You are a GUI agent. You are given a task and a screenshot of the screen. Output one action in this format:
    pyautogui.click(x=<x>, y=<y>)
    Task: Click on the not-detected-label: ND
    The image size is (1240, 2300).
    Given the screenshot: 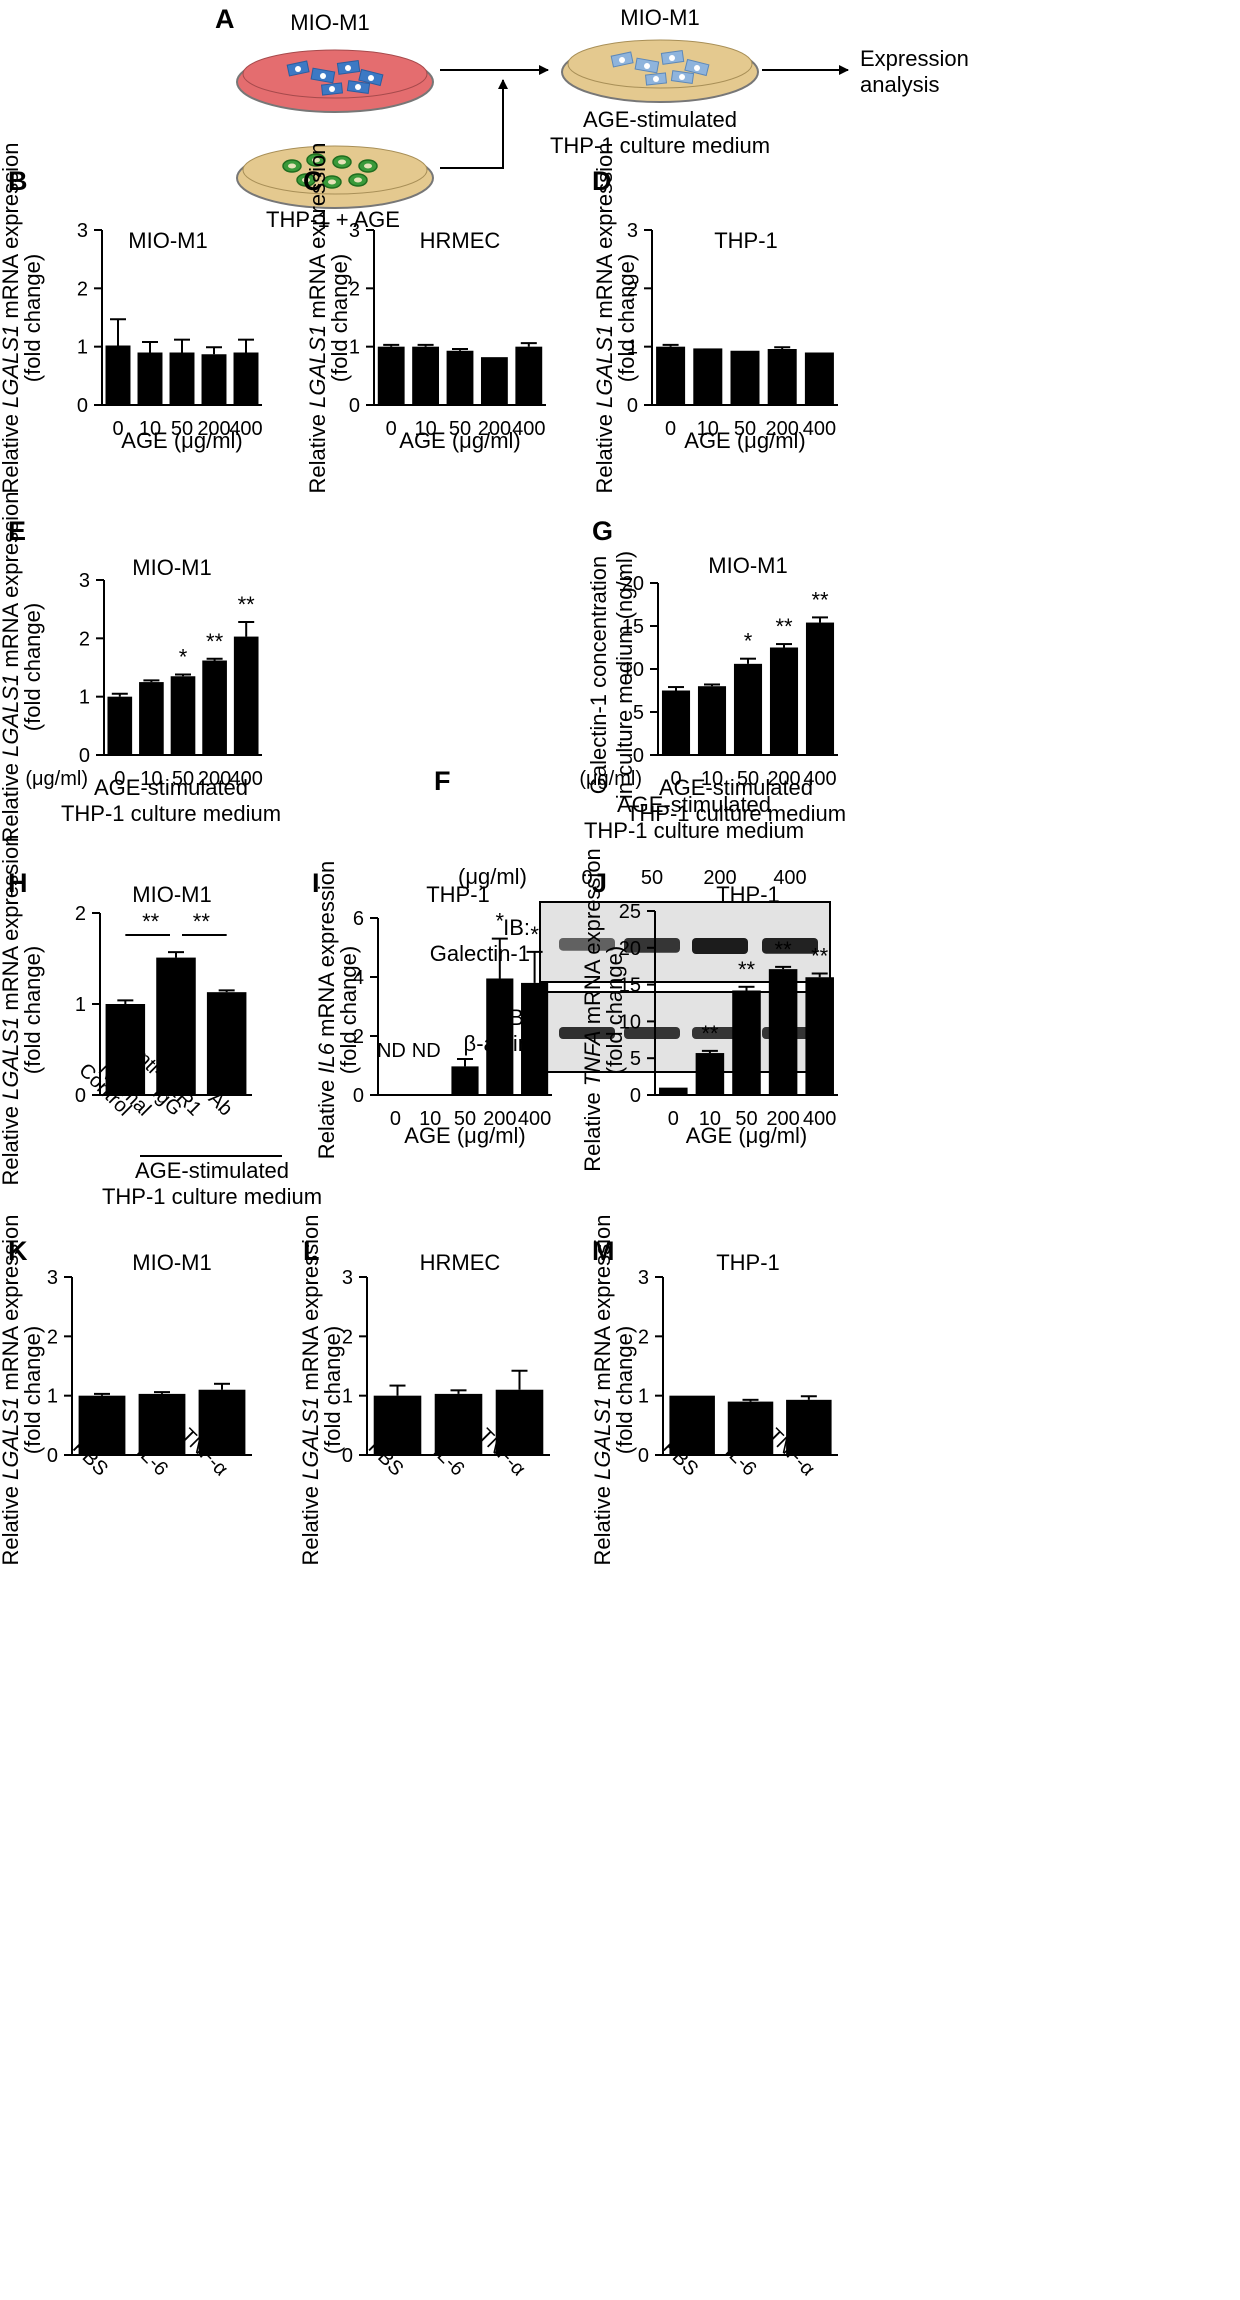 What is the action you would take?
    pyautogui.click(x=426, y=1051)
    